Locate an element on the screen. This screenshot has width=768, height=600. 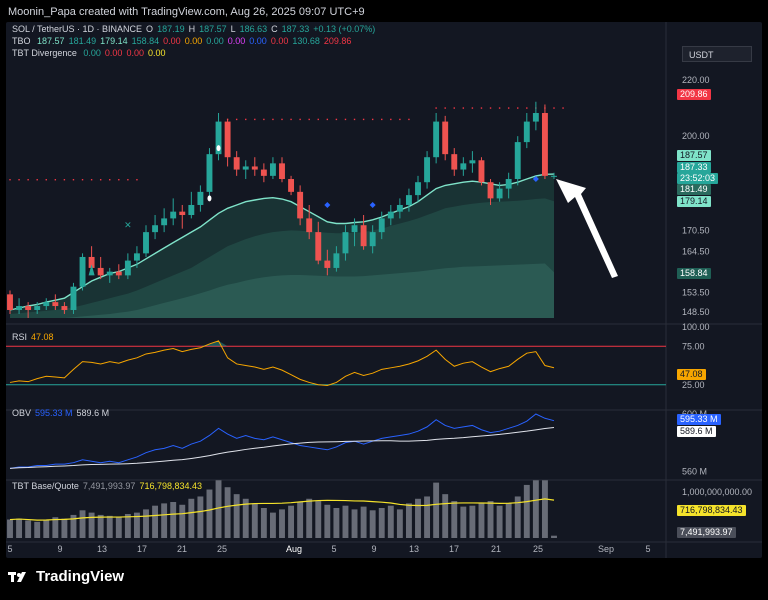
obv-value-2: 589.6 M is located at coordinates (93, 413).